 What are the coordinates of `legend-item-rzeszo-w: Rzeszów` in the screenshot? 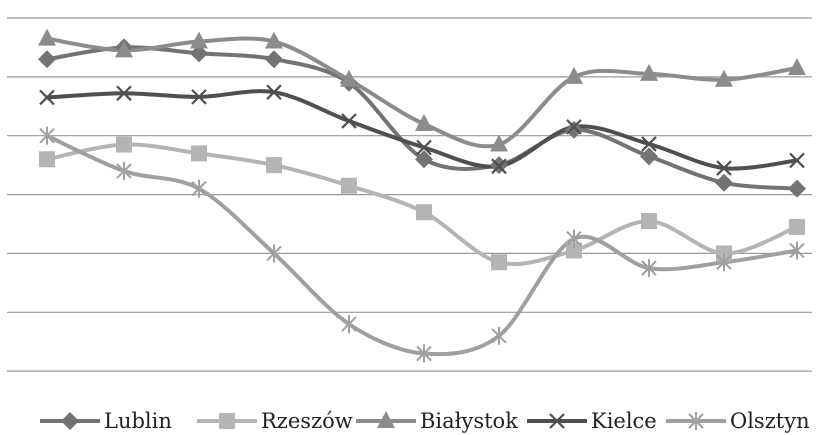 It's located at (275, 421).